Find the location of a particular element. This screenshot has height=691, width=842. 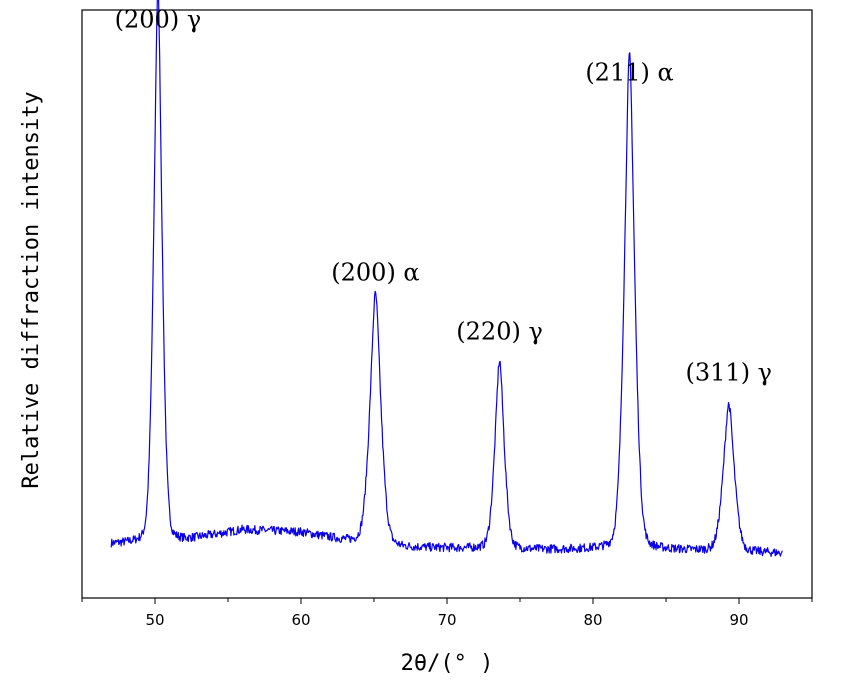

x-tick-label: 80 is located at coordinates (592, 620).